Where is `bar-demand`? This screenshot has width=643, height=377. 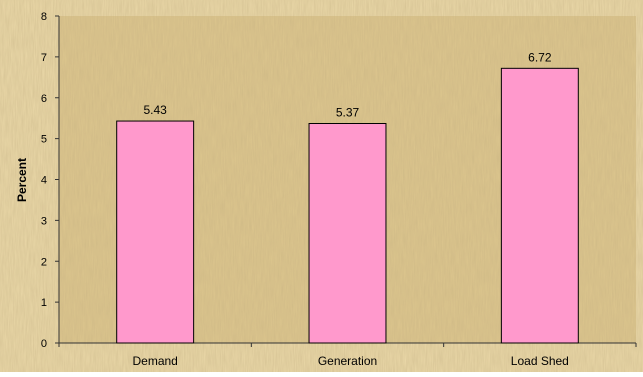 bar-demand is located at coordinates (155, 232).